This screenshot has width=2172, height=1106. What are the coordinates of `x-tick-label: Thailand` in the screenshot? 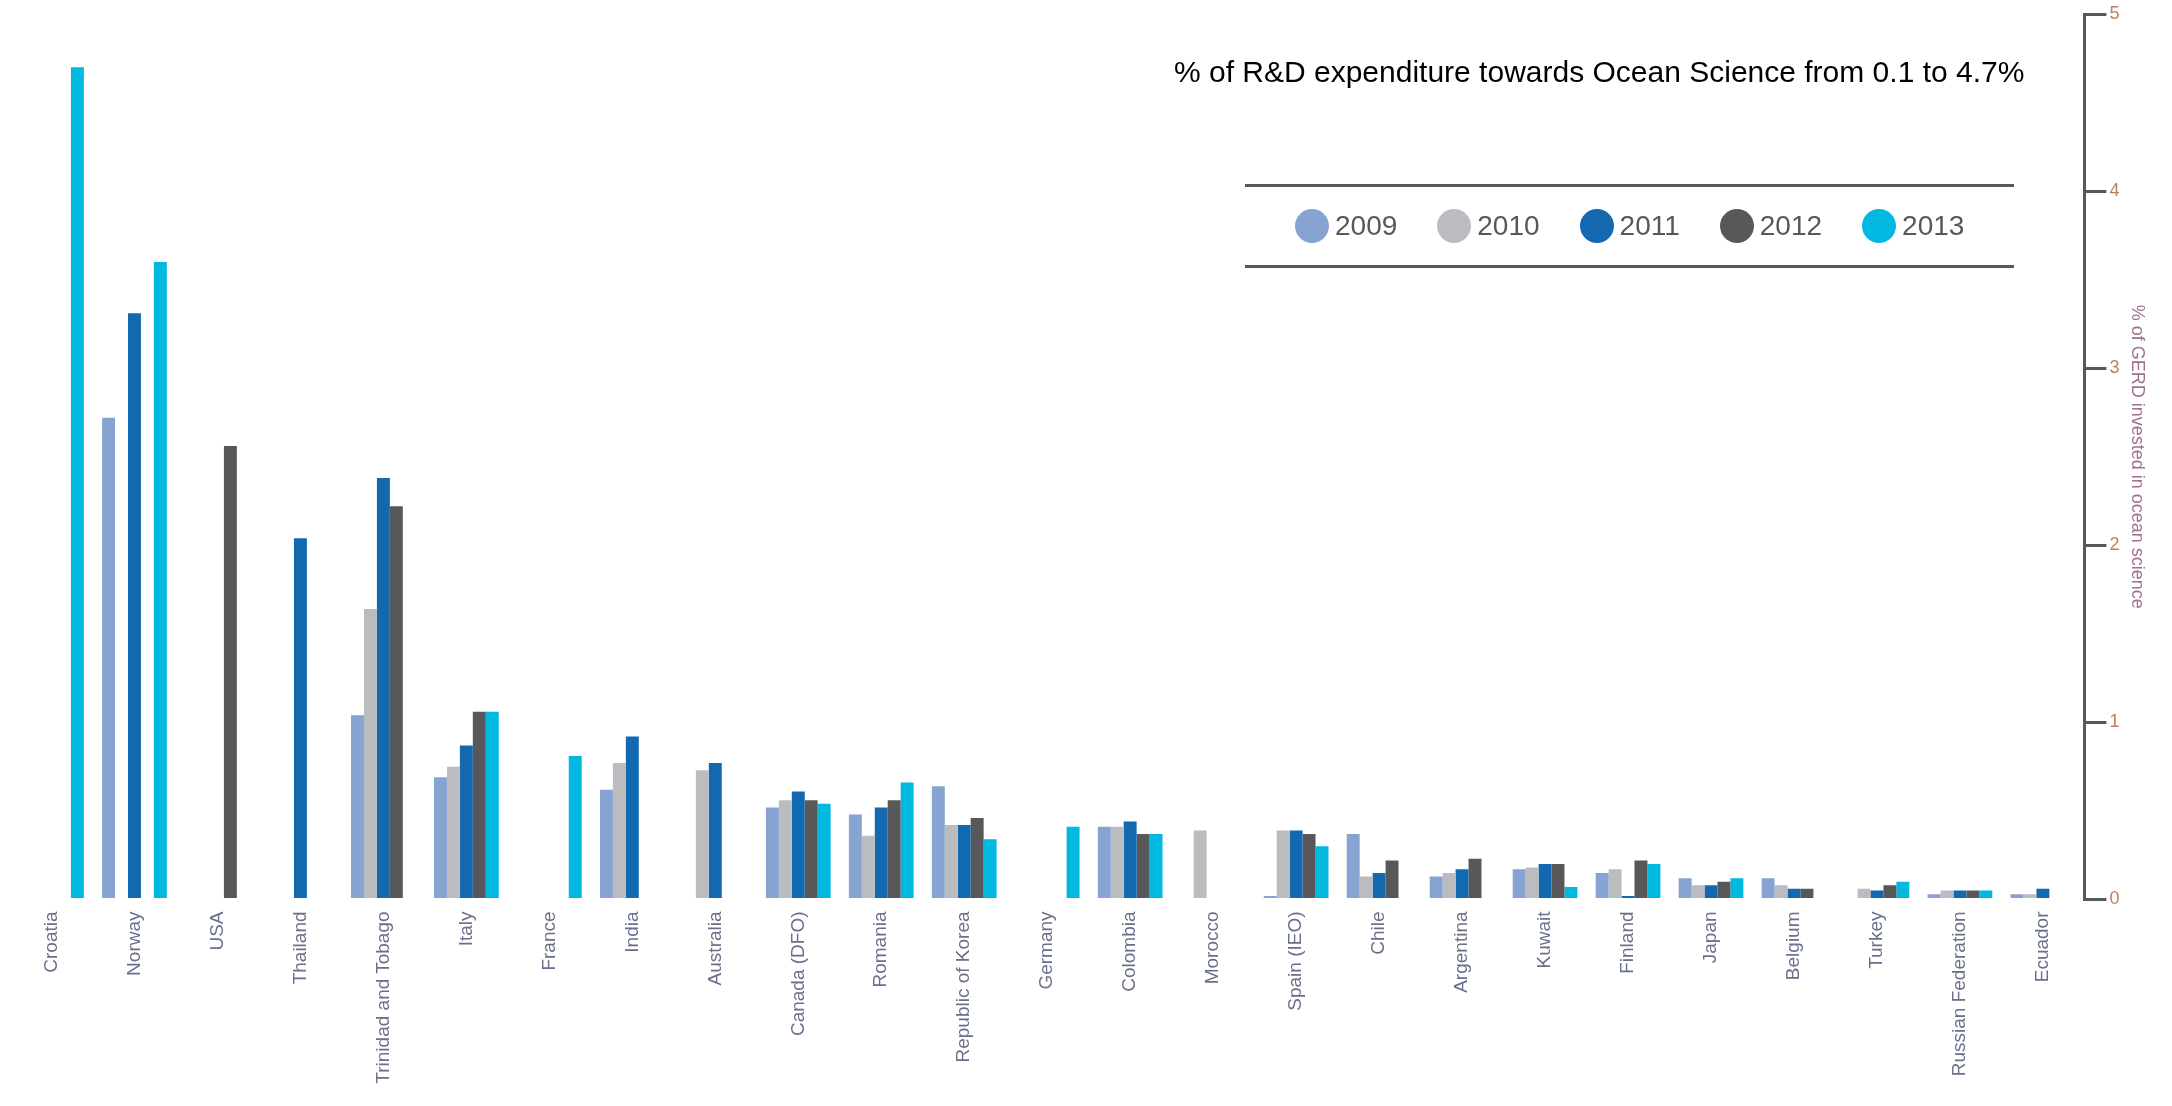 It's located at (299, 948).